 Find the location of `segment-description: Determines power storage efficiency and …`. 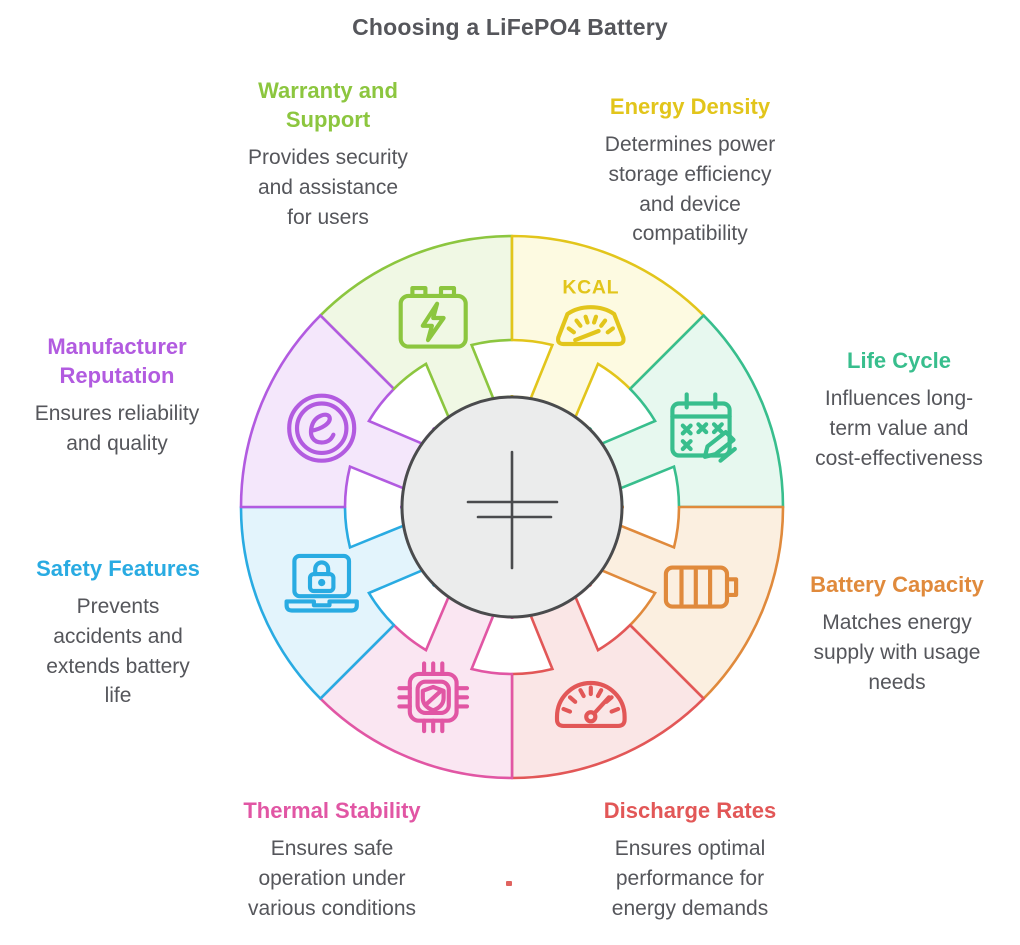

segment-description: Determines power storage efficiency and … is located at coordinates (690, 189).